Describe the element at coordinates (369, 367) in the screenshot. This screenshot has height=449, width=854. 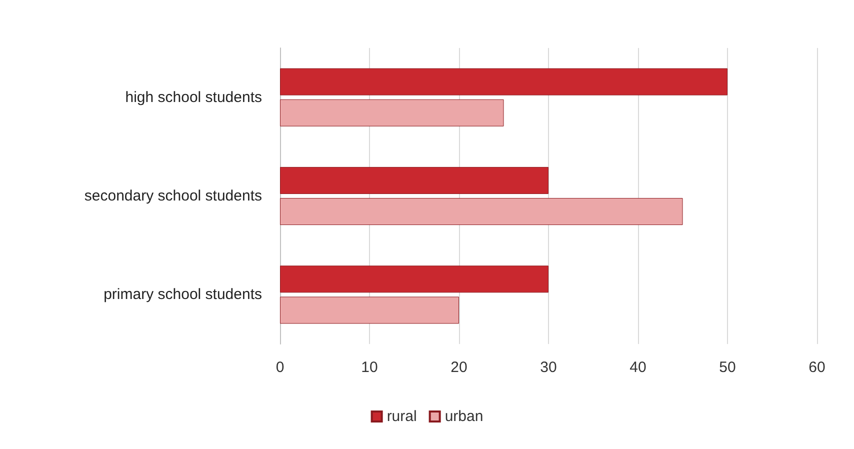
I see `x-tick-label: 10` at that location.